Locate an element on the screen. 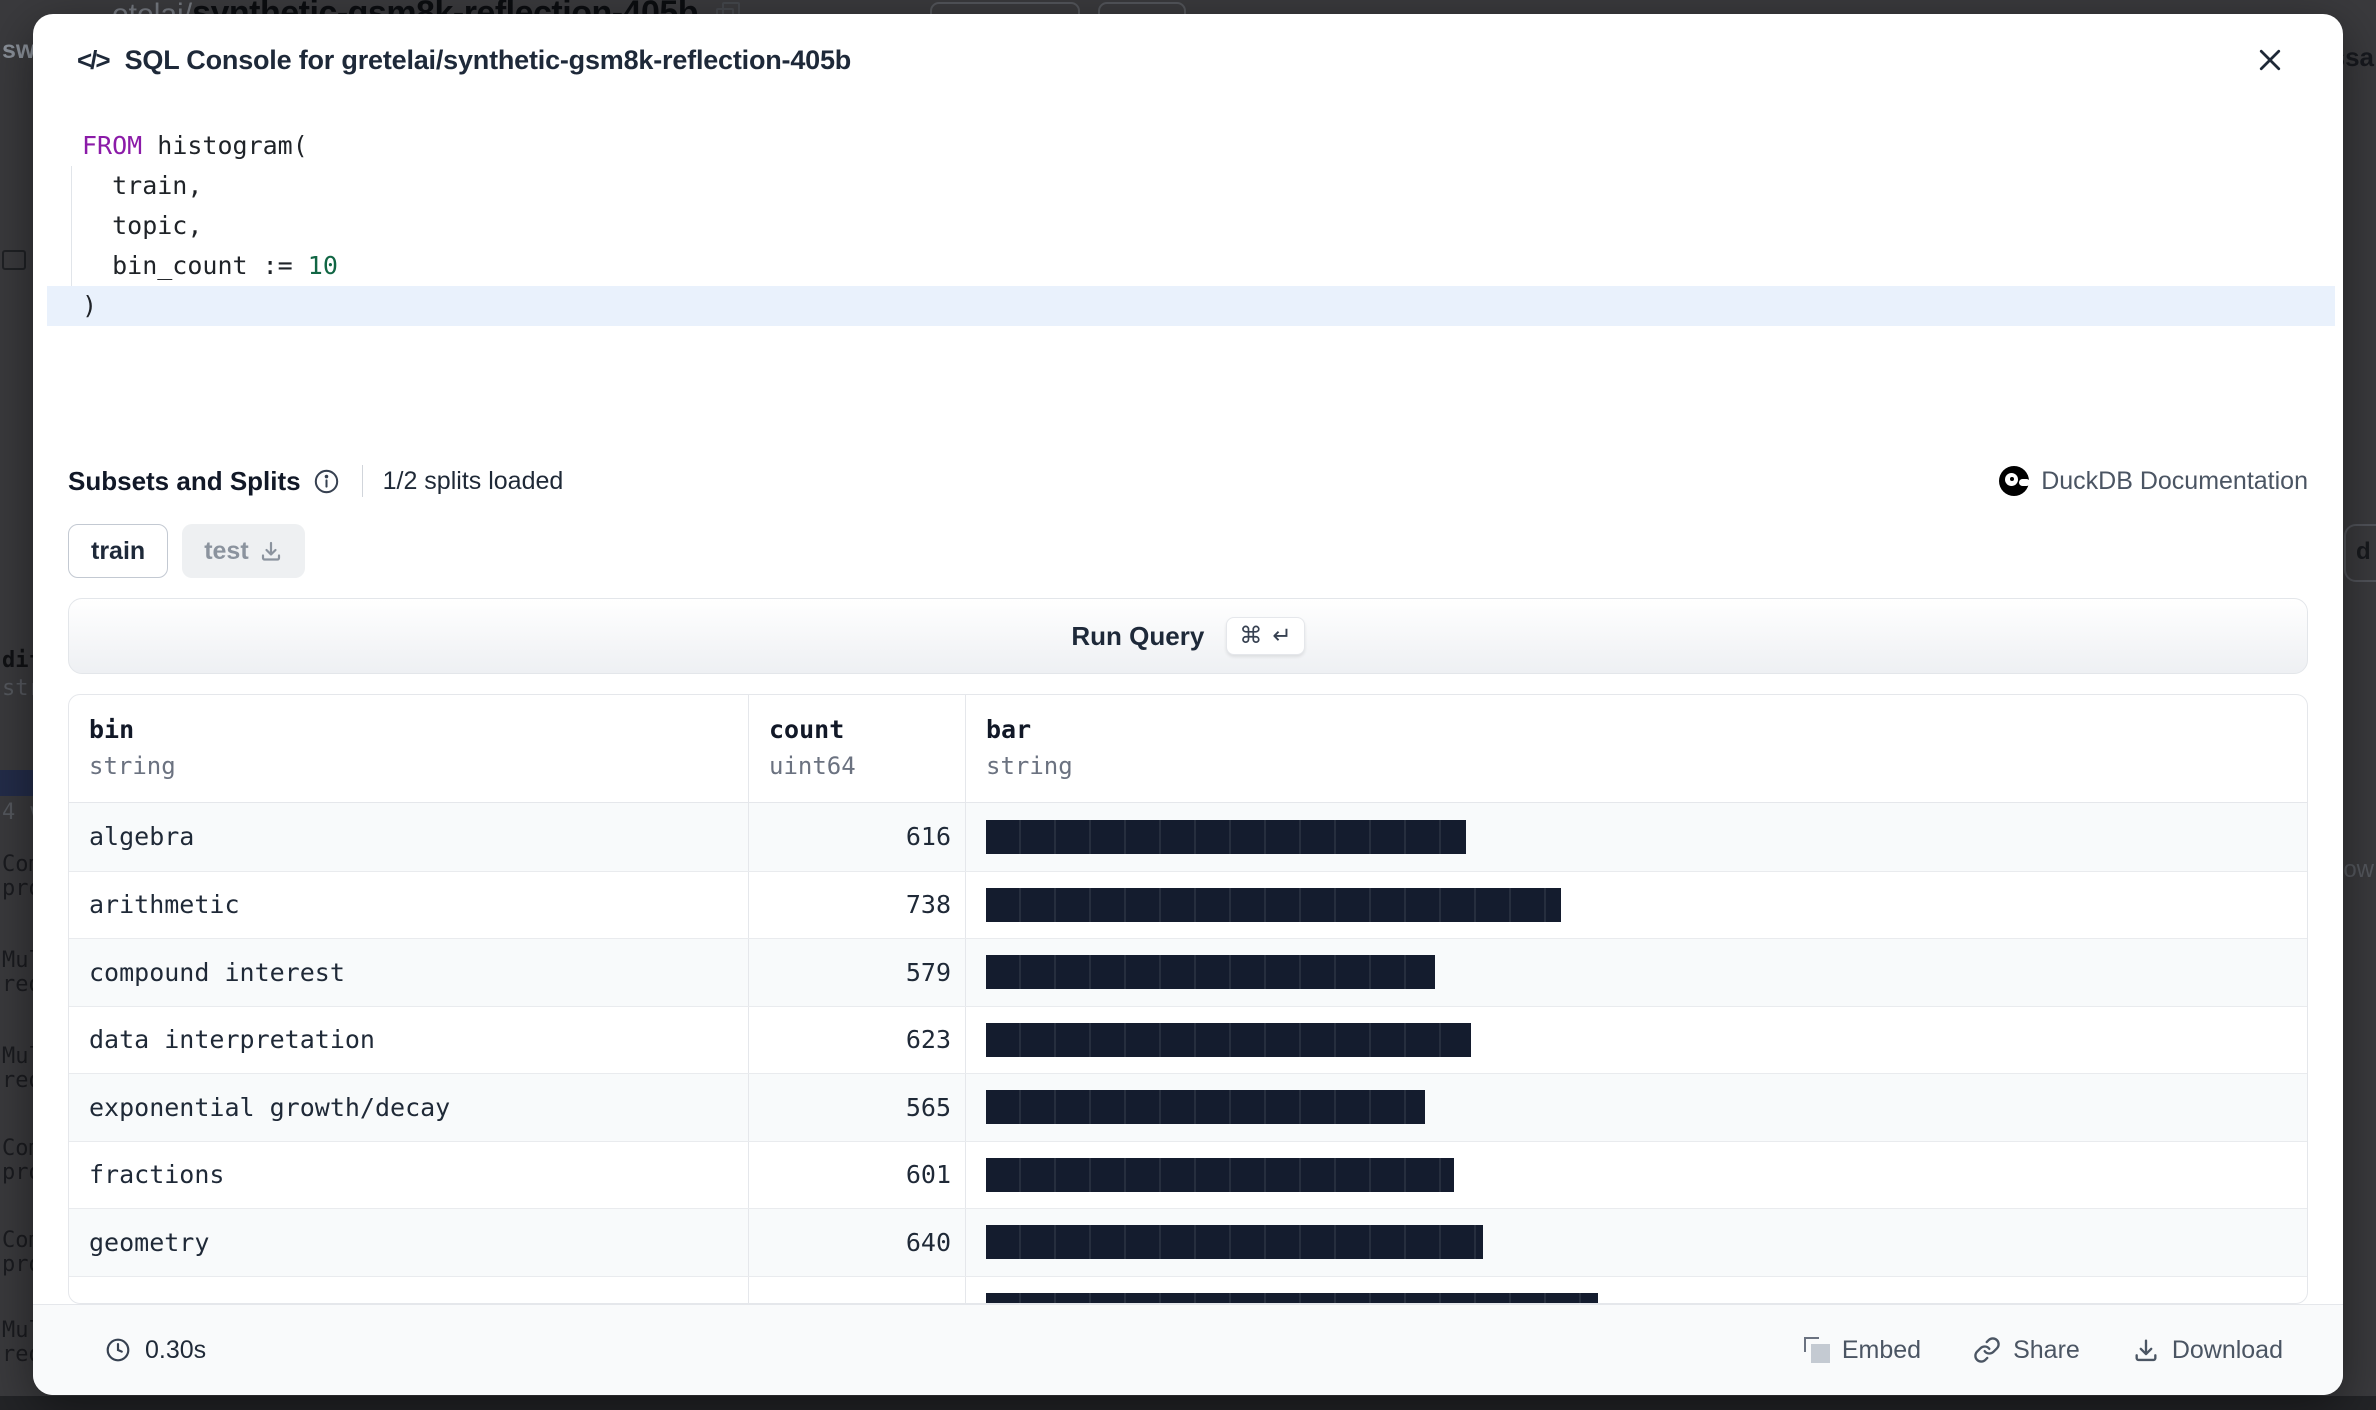  query-duration: 0.30s is located at coordinates (155, 1350).